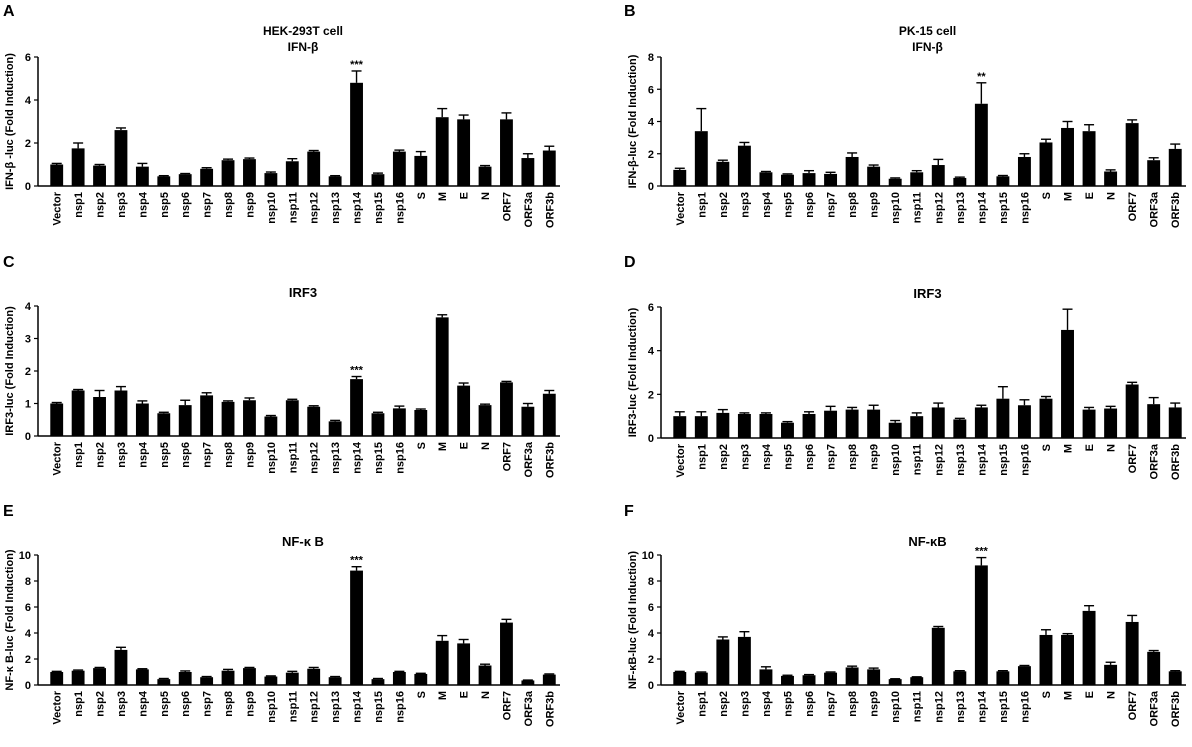  I want to click on chart-title: NF-κ B, so click(303, 541).